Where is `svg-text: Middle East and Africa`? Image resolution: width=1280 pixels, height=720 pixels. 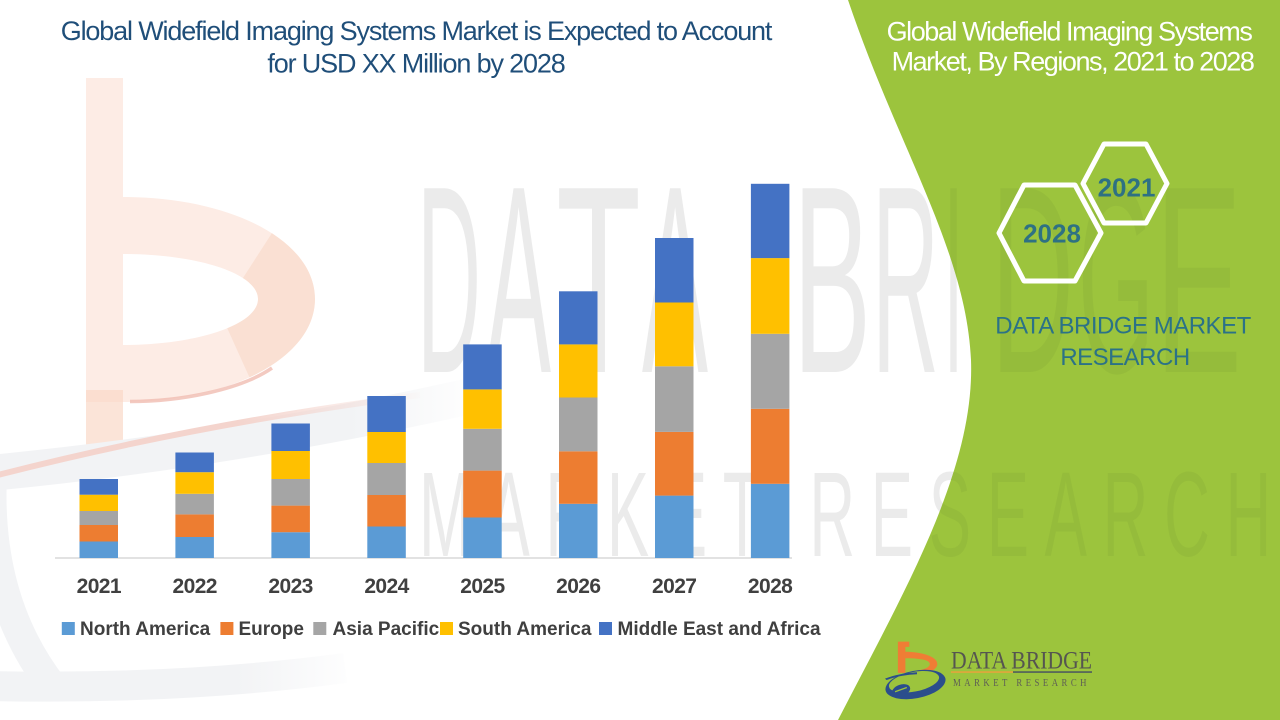
svg-text: Middle East and Africa is located at coordinates (719, 629).